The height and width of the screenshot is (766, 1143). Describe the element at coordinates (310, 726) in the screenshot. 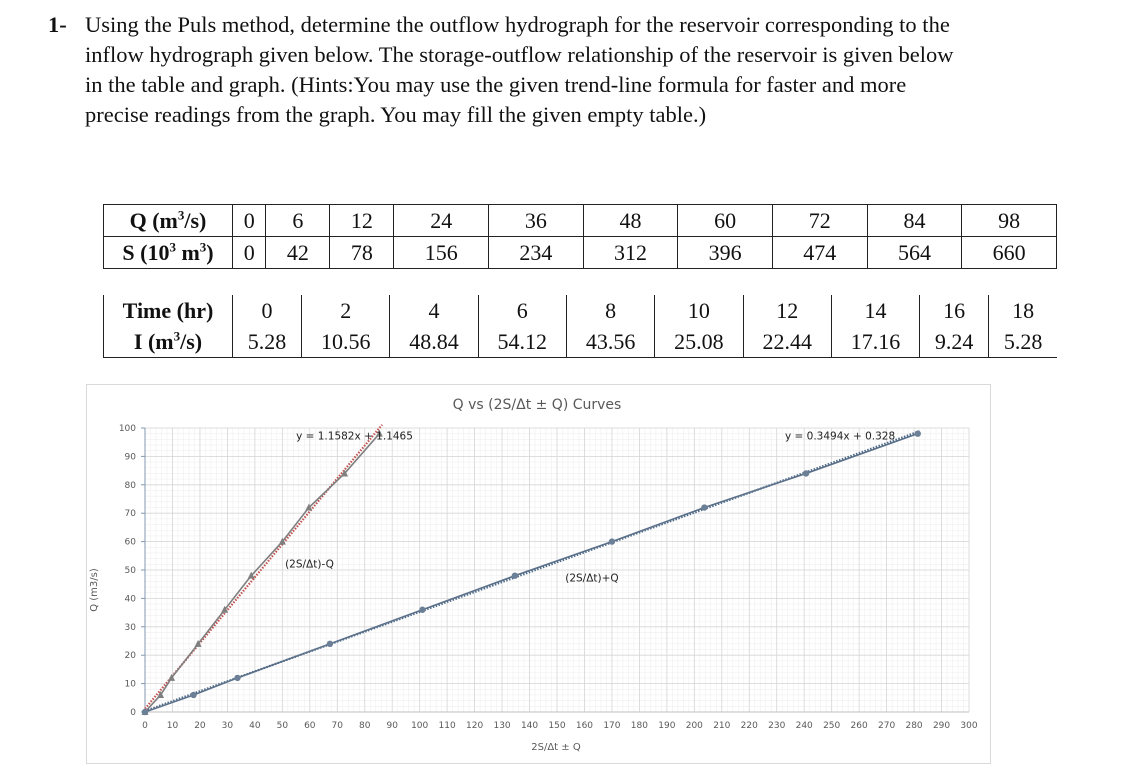

I see `x-tick-label: 60` at that location.